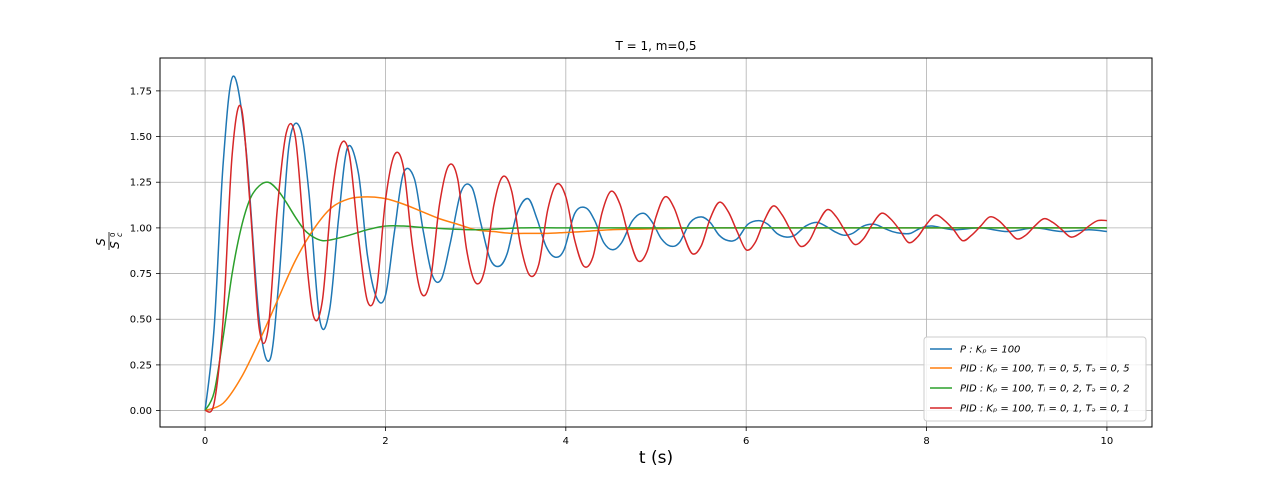 The height and width of the screenshot is (480, 1280). I want to click on x-tick-label: 6, so click(746, 441).